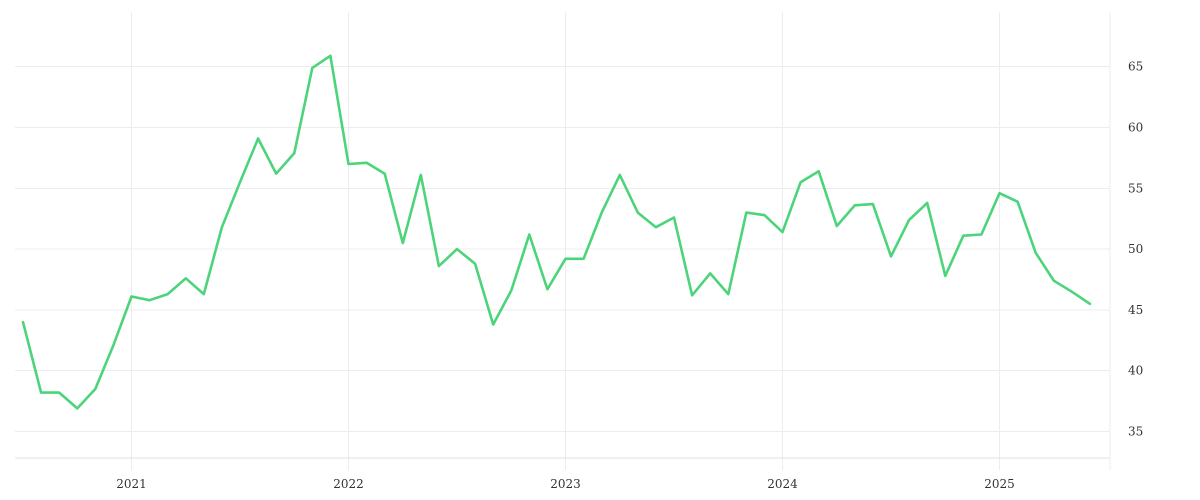 The height and width of the screenshot is (500, 1200). What do you see at coordinates (1135, 128) in the screenshot?
I see `y-tick-label: 60` at bounding box center [1135, 128].